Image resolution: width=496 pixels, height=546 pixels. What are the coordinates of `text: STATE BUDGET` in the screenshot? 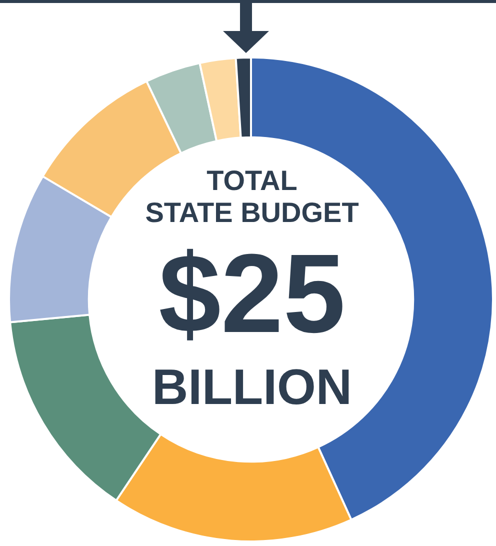 It's located at (252, 213).